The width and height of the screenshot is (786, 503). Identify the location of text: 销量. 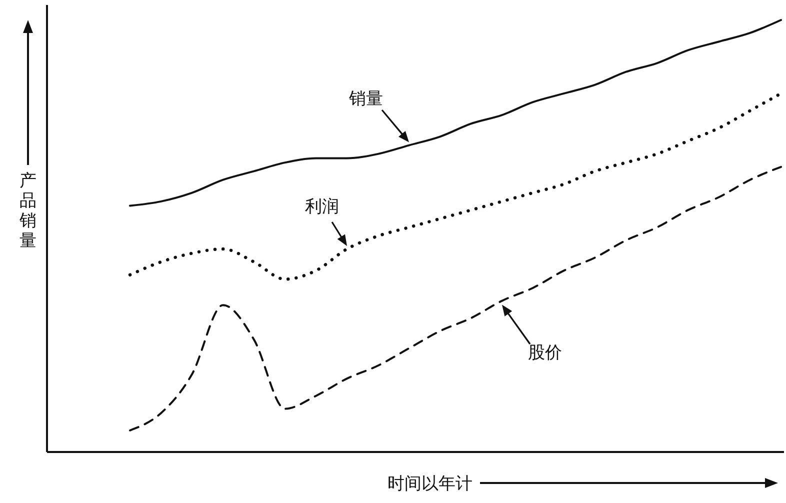
(365, 99).